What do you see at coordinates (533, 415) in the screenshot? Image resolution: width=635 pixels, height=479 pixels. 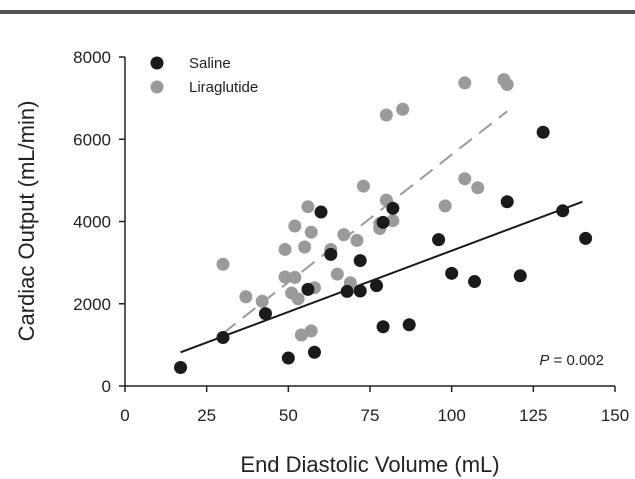 I see `x-tick-label: 125` at bounding box center [533, 415].